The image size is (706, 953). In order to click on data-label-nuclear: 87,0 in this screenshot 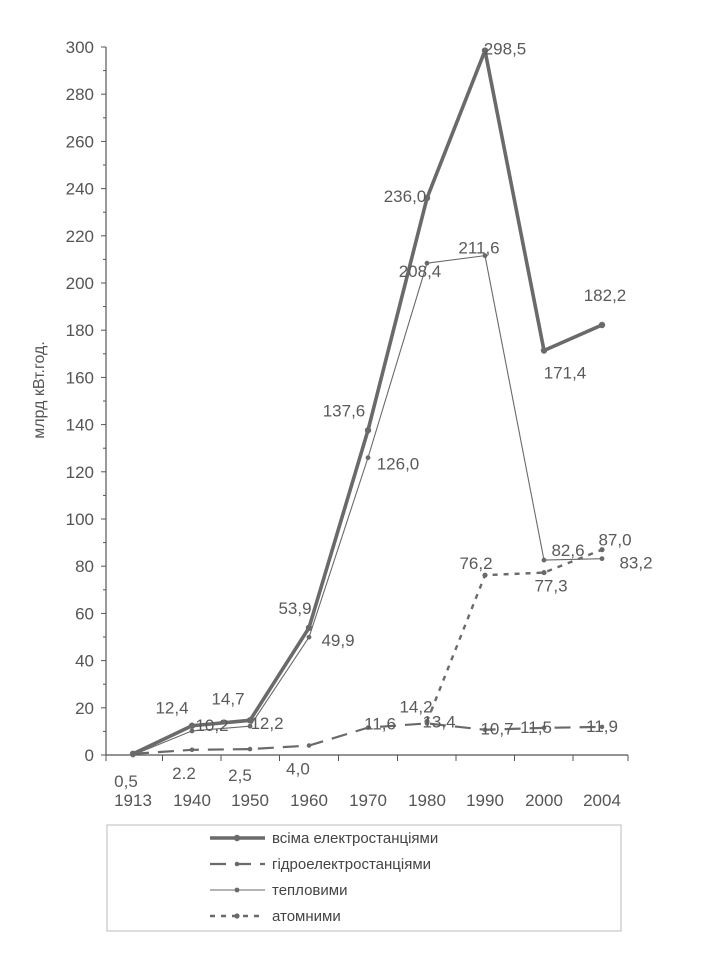, I will do `click(614, 540)`.